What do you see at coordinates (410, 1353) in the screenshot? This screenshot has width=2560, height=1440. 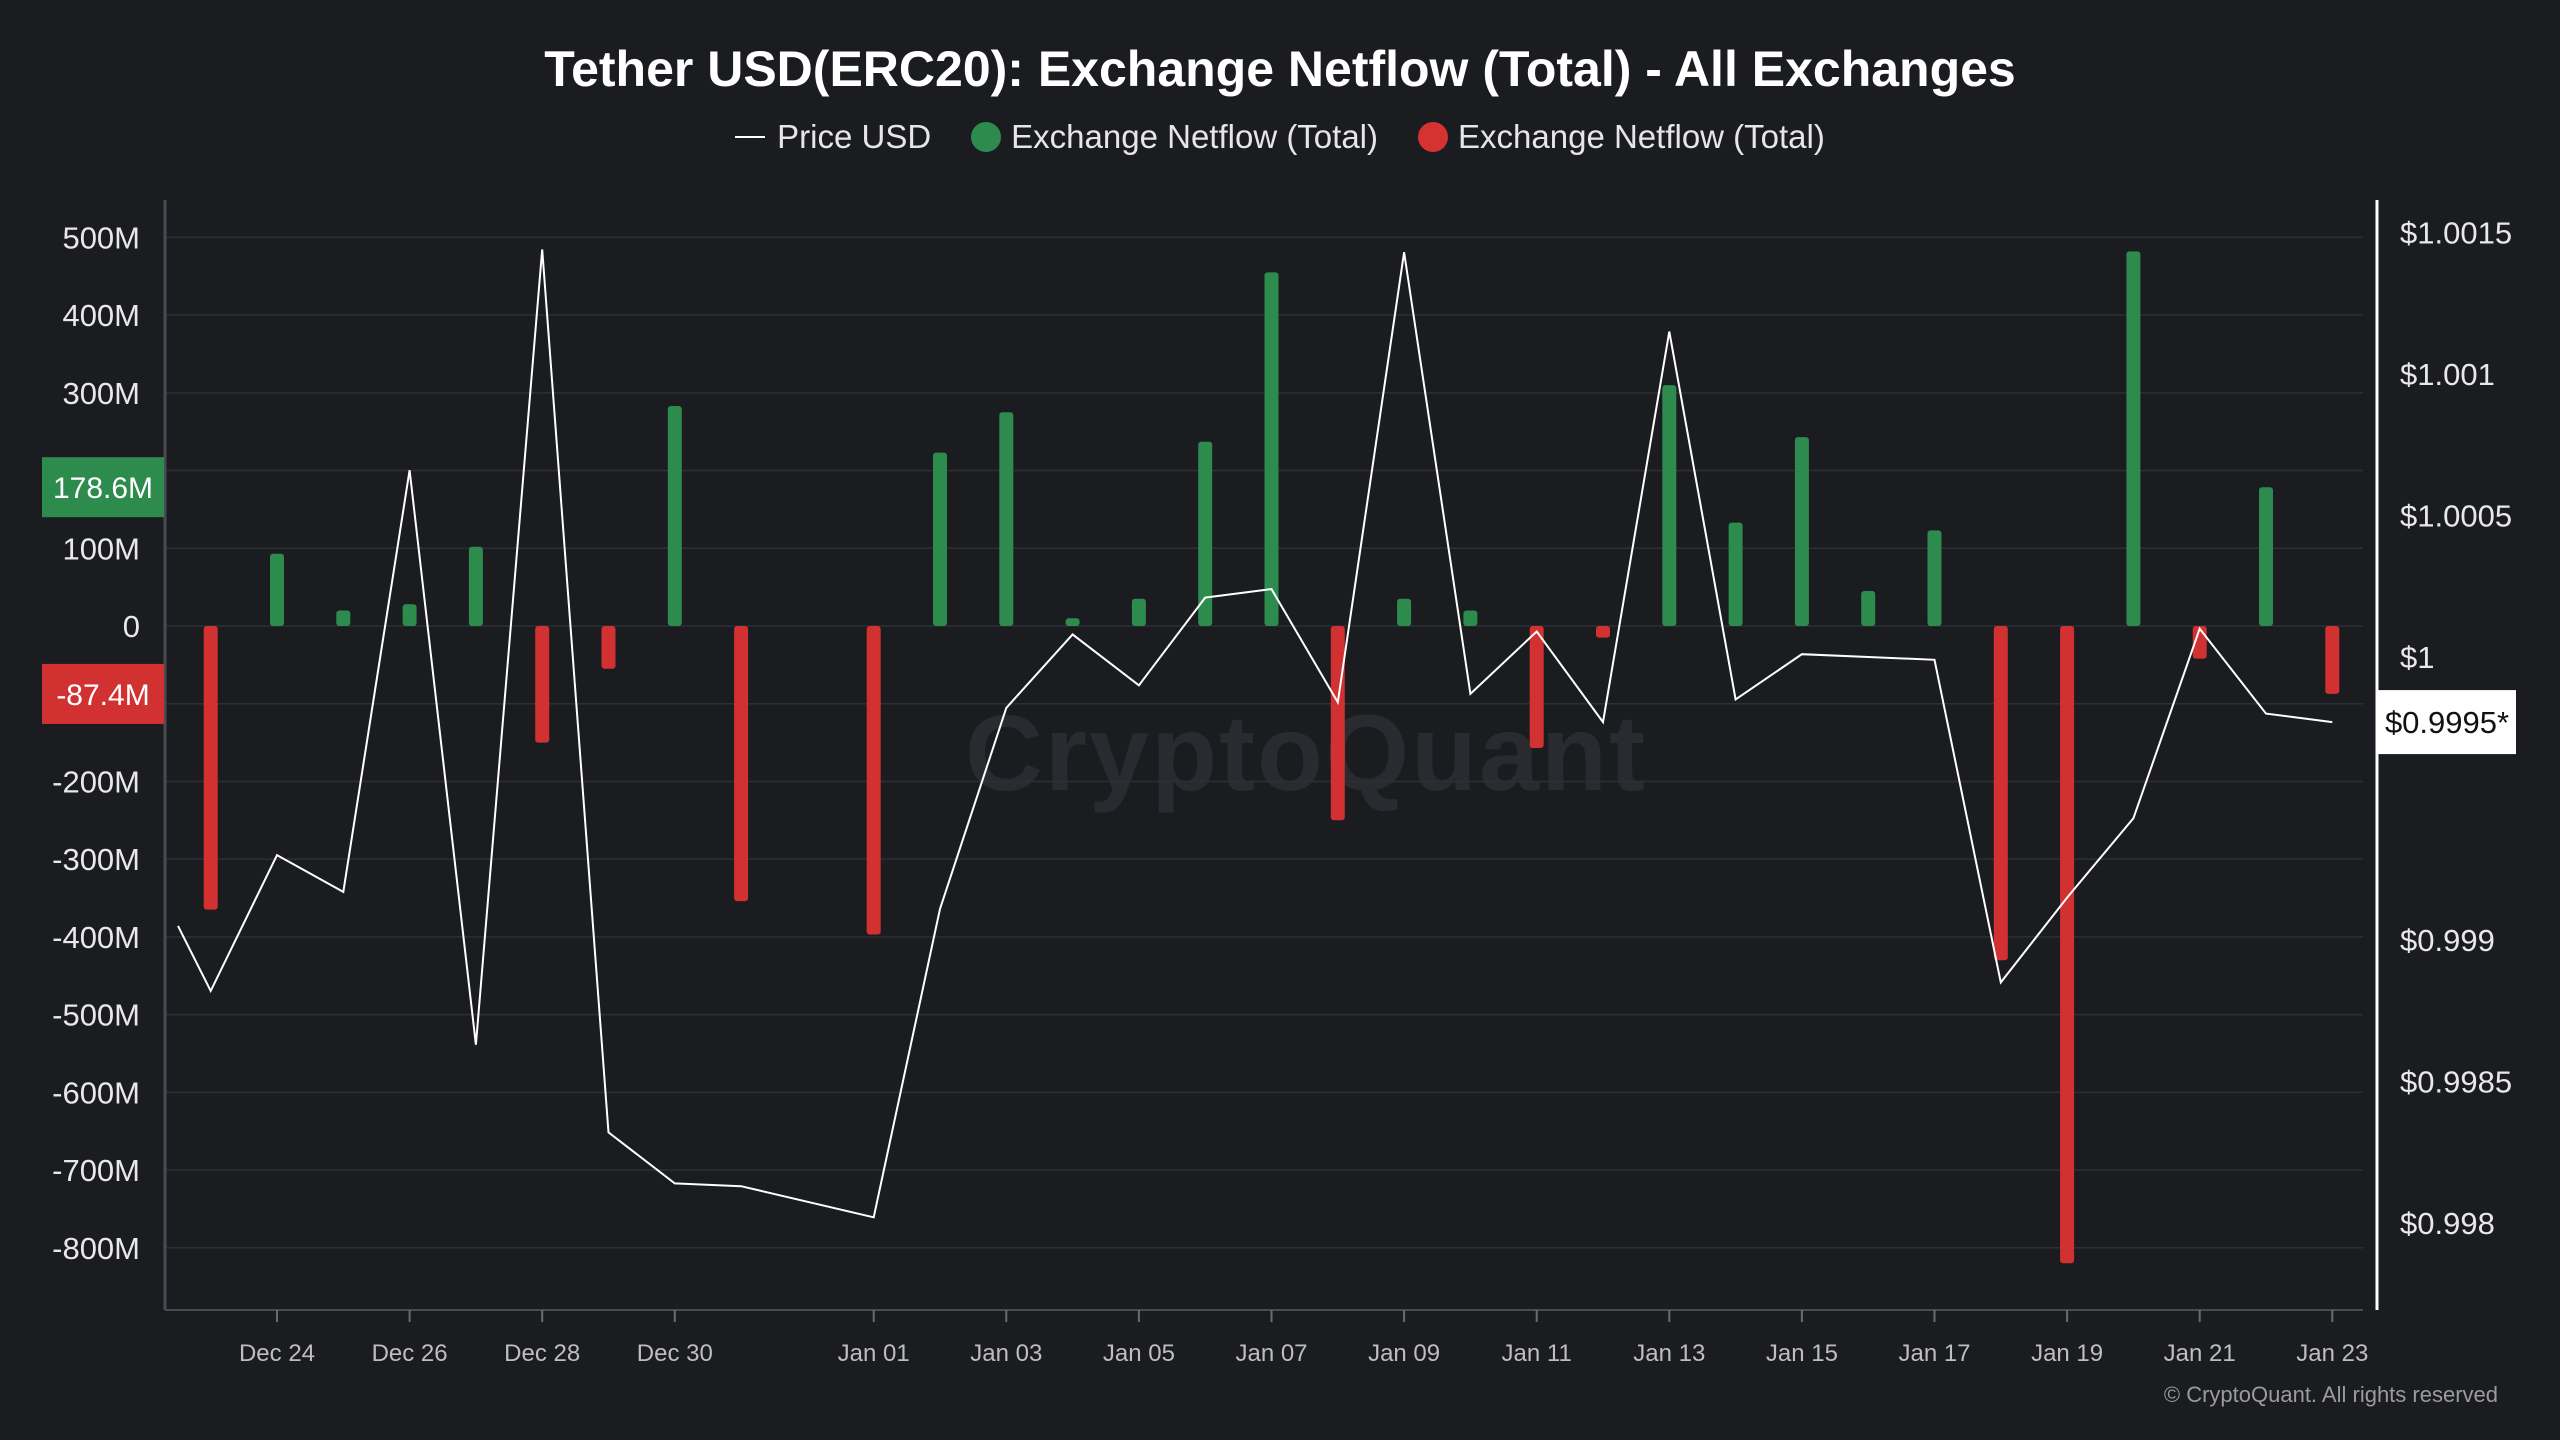 I see `x-tick-label: Dec 26` at bounding box center [410, 1353].